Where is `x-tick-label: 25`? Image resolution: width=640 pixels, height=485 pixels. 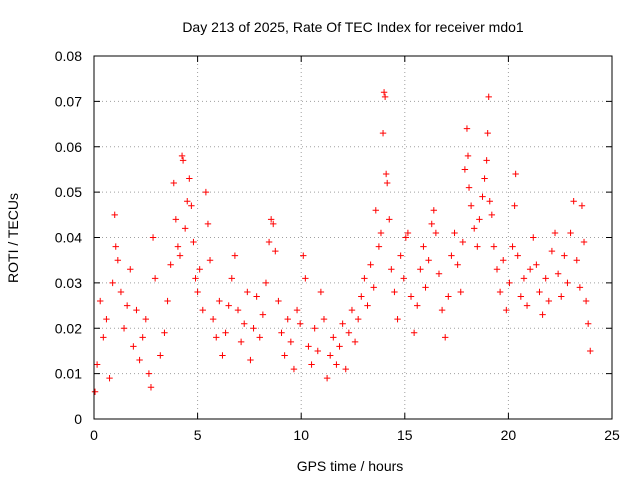 x-tick-label: 25 is located at coordinates (612, 435).